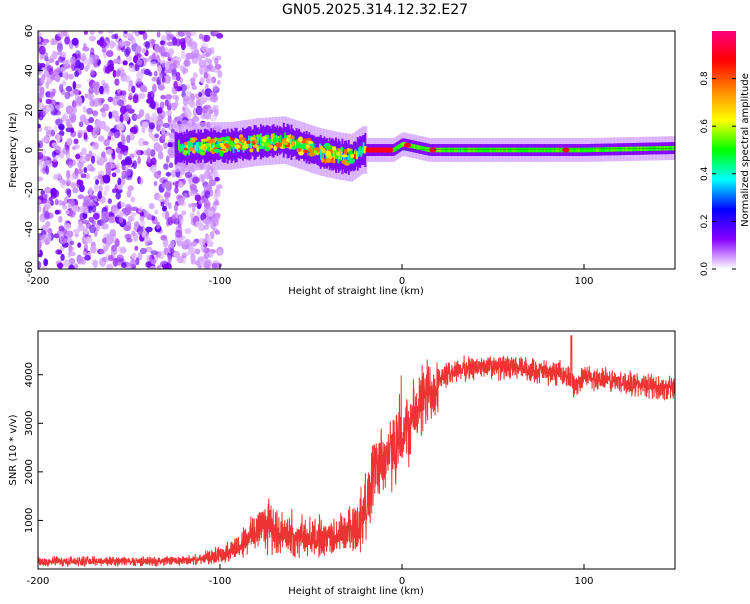  What do you see at coordinates (718, 173) in the screenshot?
I see `colorbar-ticks: 0.0 0.2 0.4 0.6 0.8` at bounding box center [718, 173].